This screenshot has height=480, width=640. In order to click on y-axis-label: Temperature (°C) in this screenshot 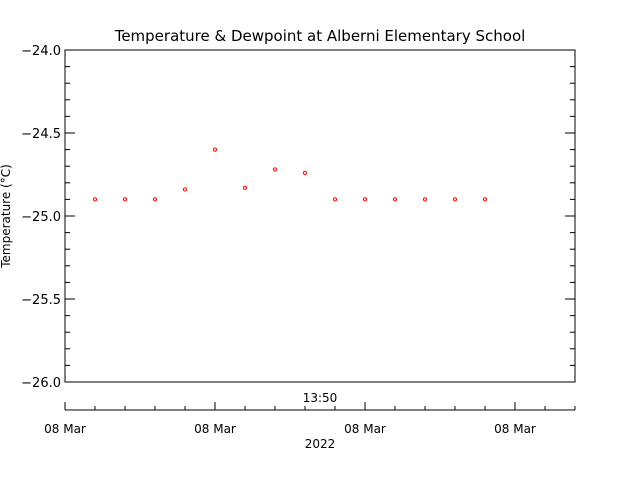, I will do `click(6, 216)`.